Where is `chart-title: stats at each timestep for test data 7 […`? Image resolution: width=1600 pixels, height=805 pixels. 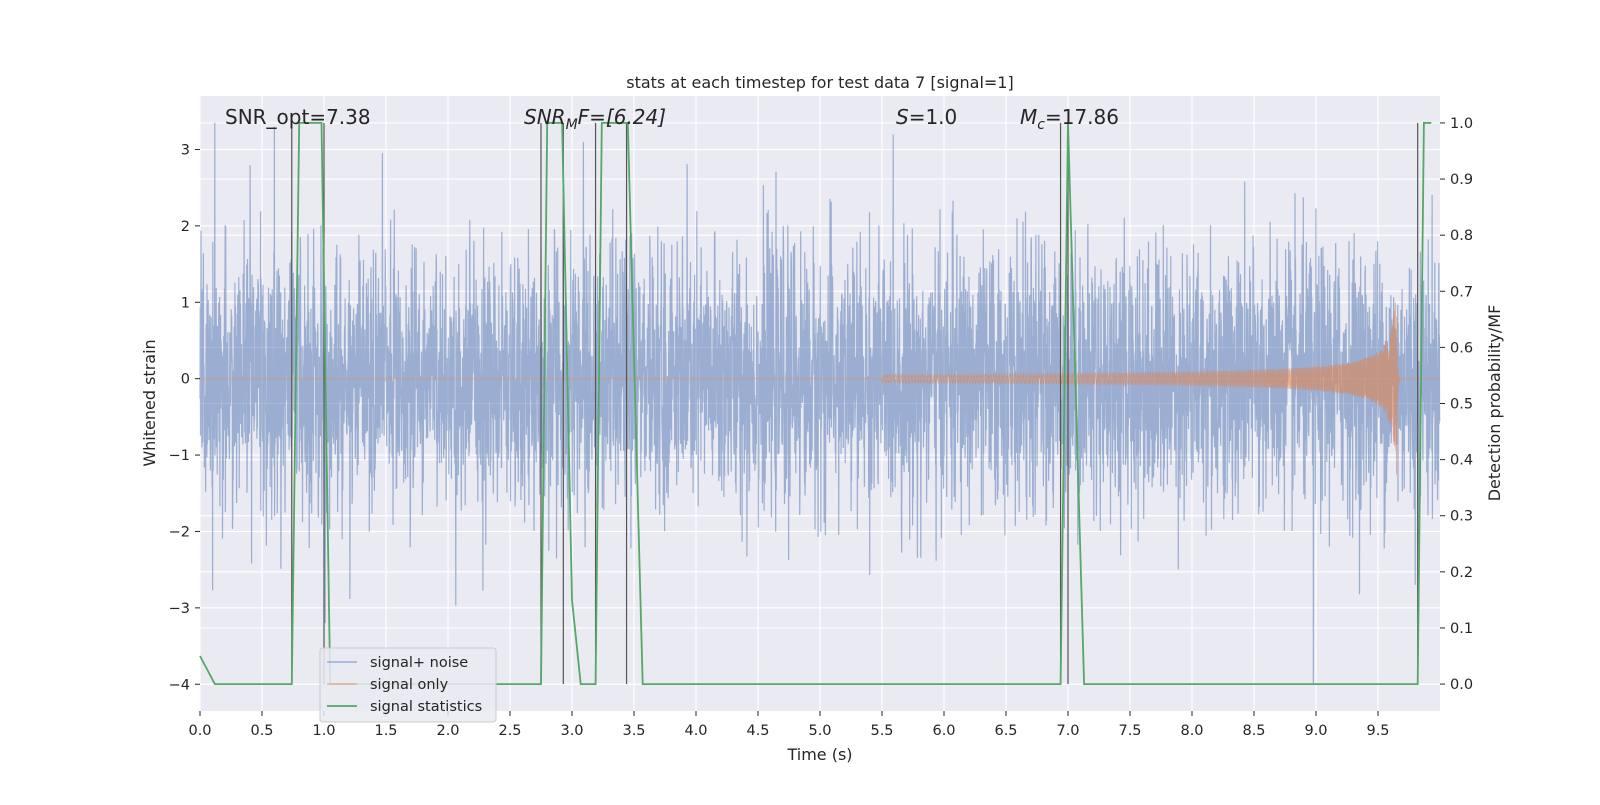
chart-title: stats at each timestep for test data 7 [… is located at coordinates (819, 82).